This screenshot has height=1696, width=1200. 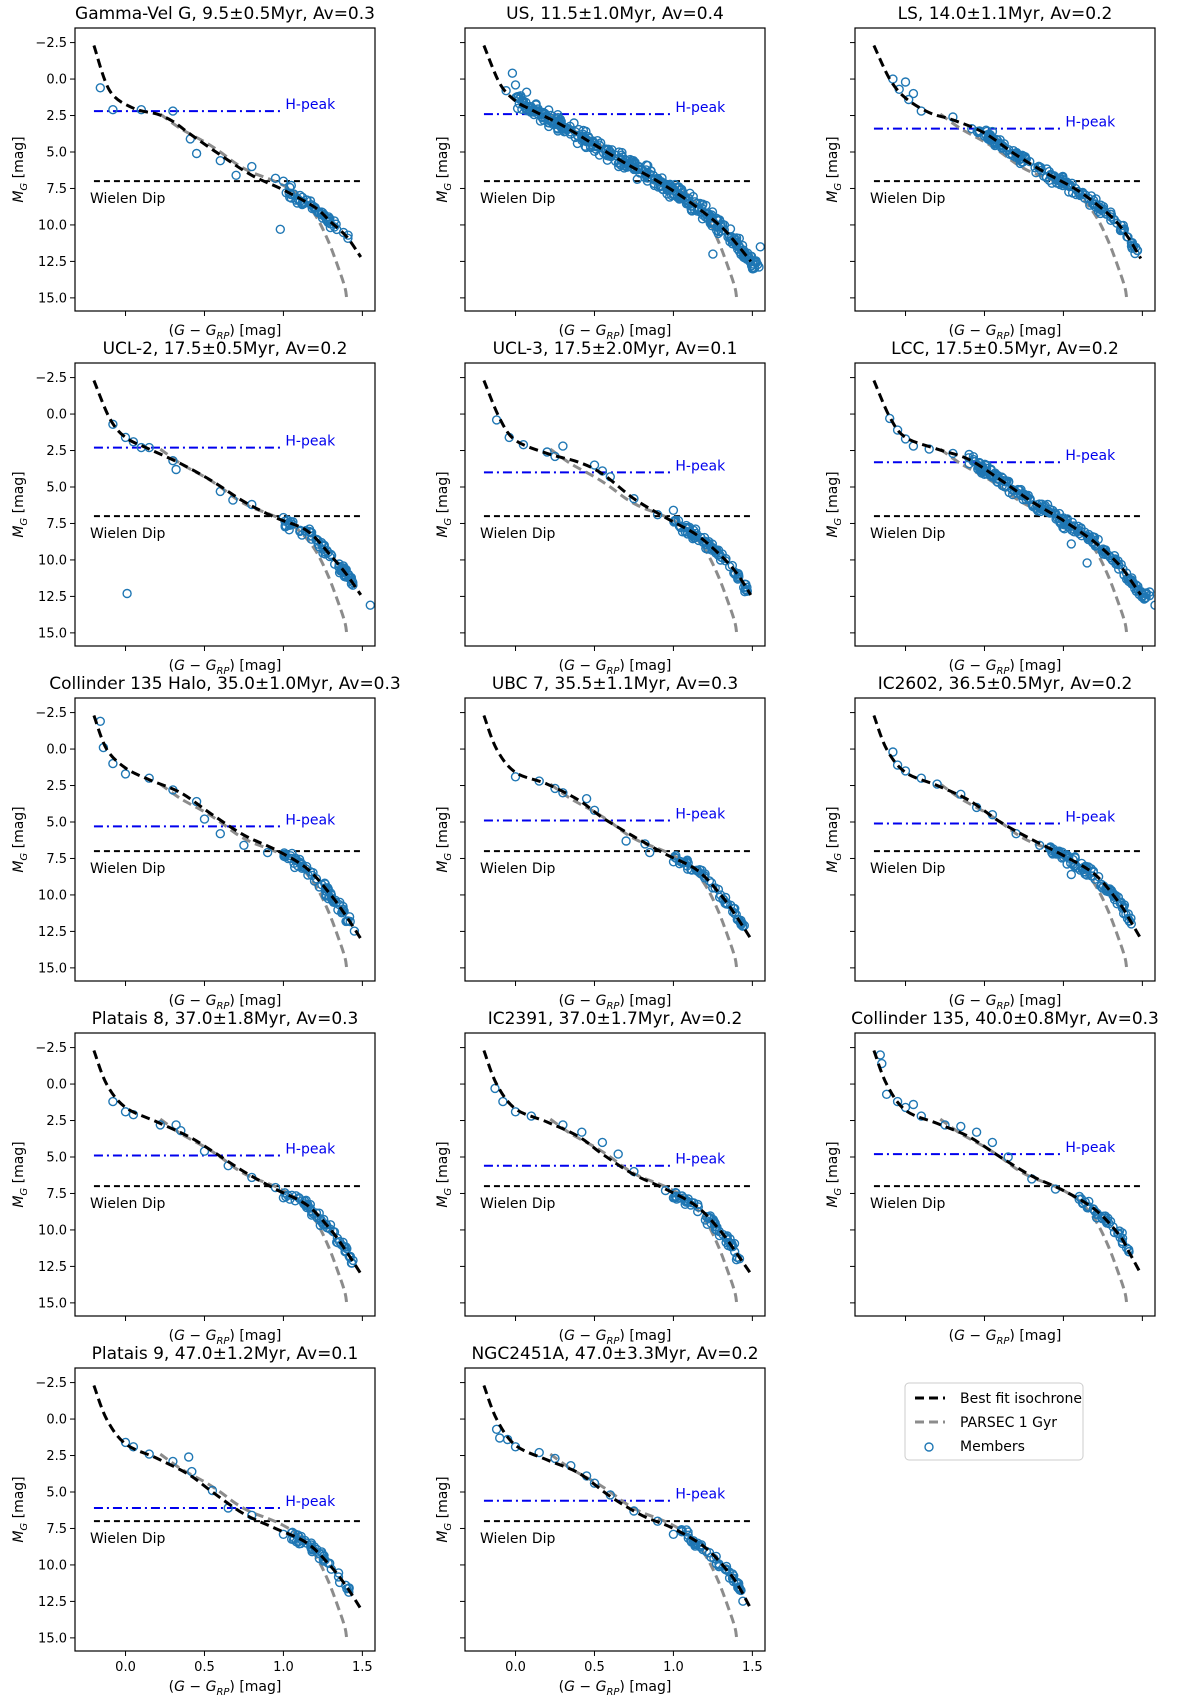 What do you see at coordinates (52, 1303) in the screenshot?
I see `y-tick-label: 15.0` at bounding box center [52, 1303].